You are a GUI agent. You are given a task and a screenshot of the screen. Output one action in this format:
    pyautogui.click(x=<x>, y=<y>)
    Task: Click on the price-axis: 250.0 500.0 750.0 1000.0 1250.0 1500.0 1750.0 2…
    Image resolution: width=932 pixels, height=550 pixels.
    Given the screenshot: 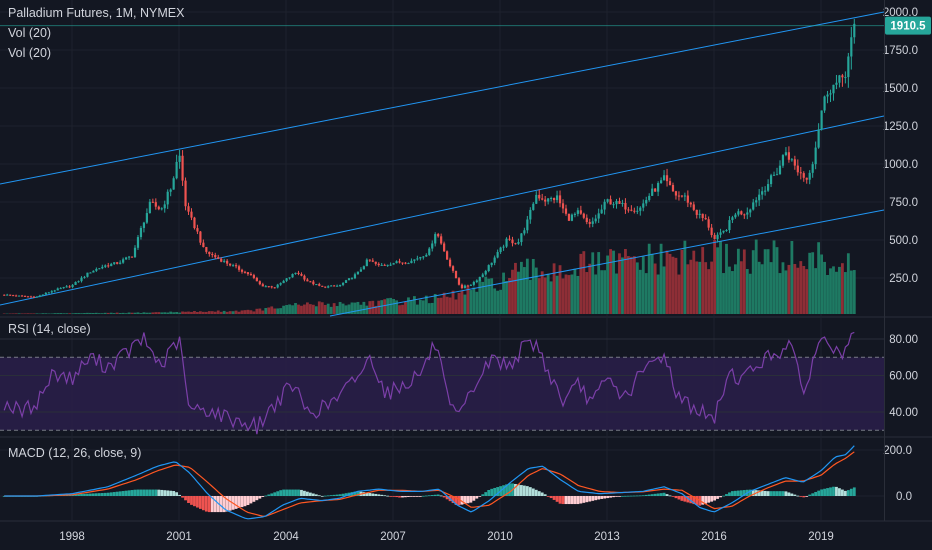 What is the action you would take?
    pyautogui.click(x=900, y=146)
    